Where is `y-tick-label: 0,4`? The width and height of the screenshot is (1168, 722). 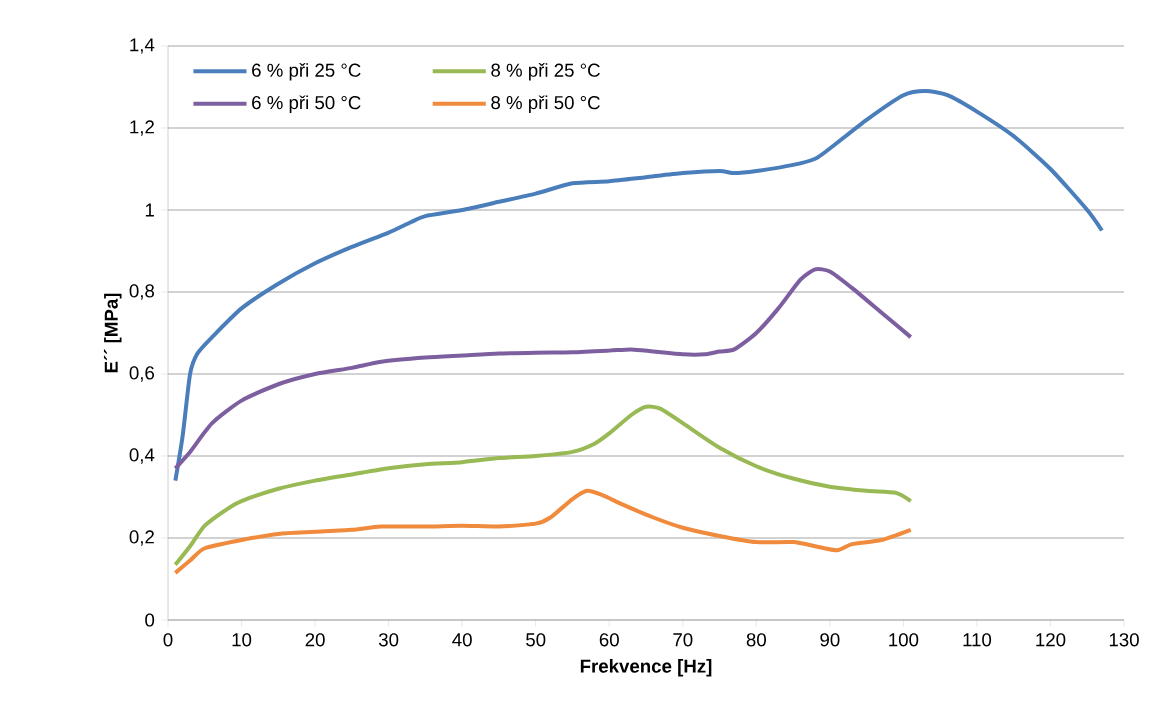
y-tick-label: 0,4 is located at coordinates (142, 456).